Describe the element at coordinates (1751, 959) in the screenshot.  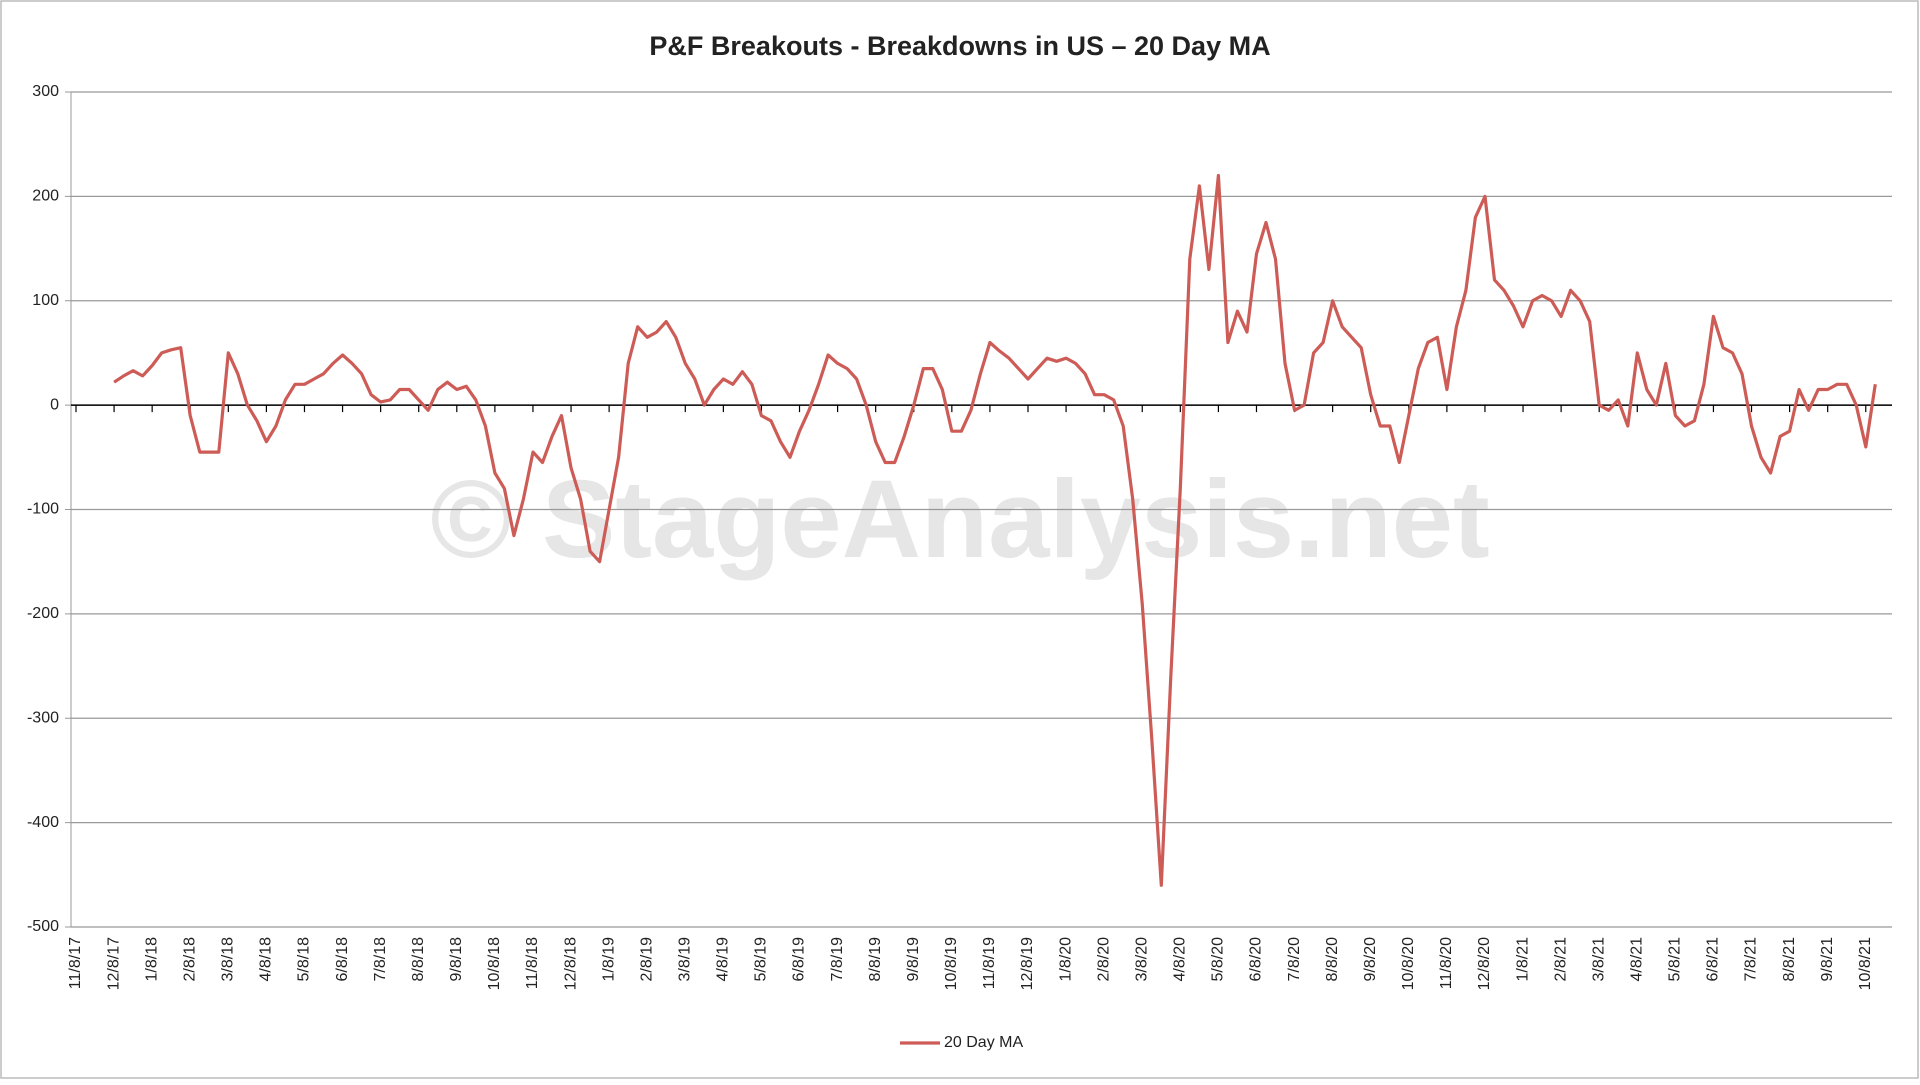
I see `x-tick-label: 7/8/21` at that location.